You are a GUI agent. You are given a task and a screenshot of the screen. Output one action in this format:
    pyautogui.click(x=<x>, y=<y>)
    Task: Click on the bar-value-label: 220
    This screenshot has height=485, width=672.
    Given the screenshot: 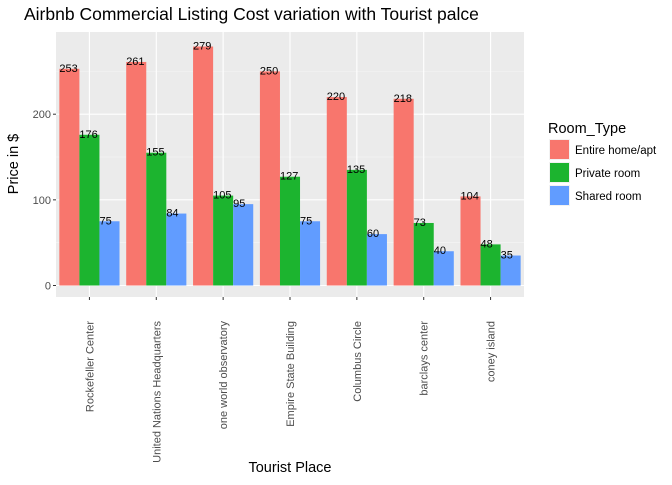 What is the action you would take?
    pyautogui.click(x=336, y=97)
    